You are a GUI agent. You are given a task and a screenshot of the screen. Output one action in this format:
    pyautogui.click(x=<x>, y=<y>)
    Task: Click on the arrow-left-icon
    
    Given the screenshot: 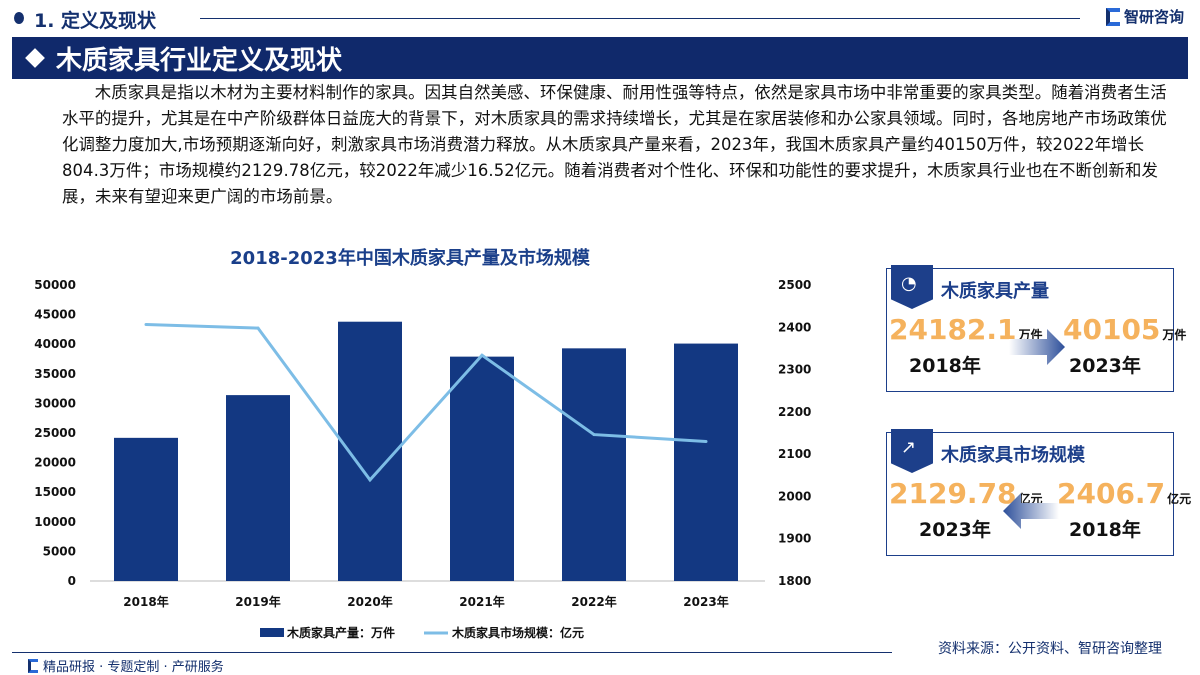 What is the action you would take?
    pyautogui.click(x=1031, y=511)
    